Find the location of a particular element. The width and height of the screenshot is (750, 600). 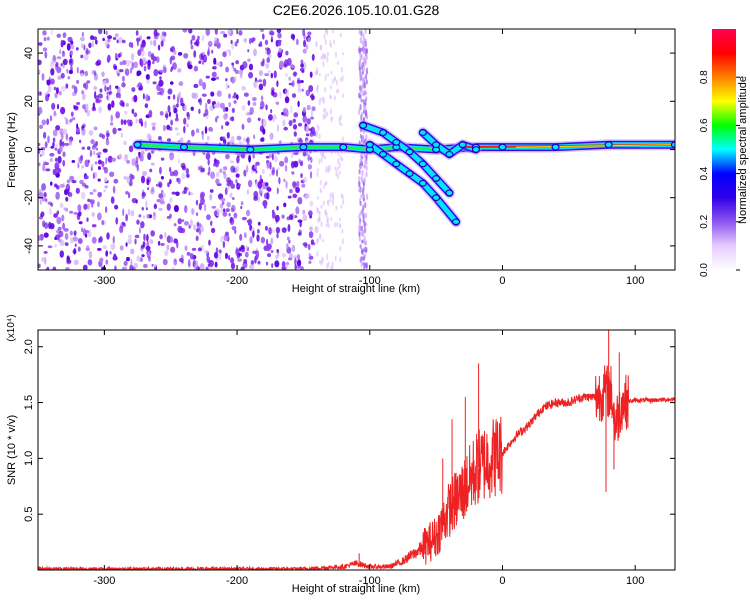

y-tick-label: 0 is located at coordinates (29, 149).